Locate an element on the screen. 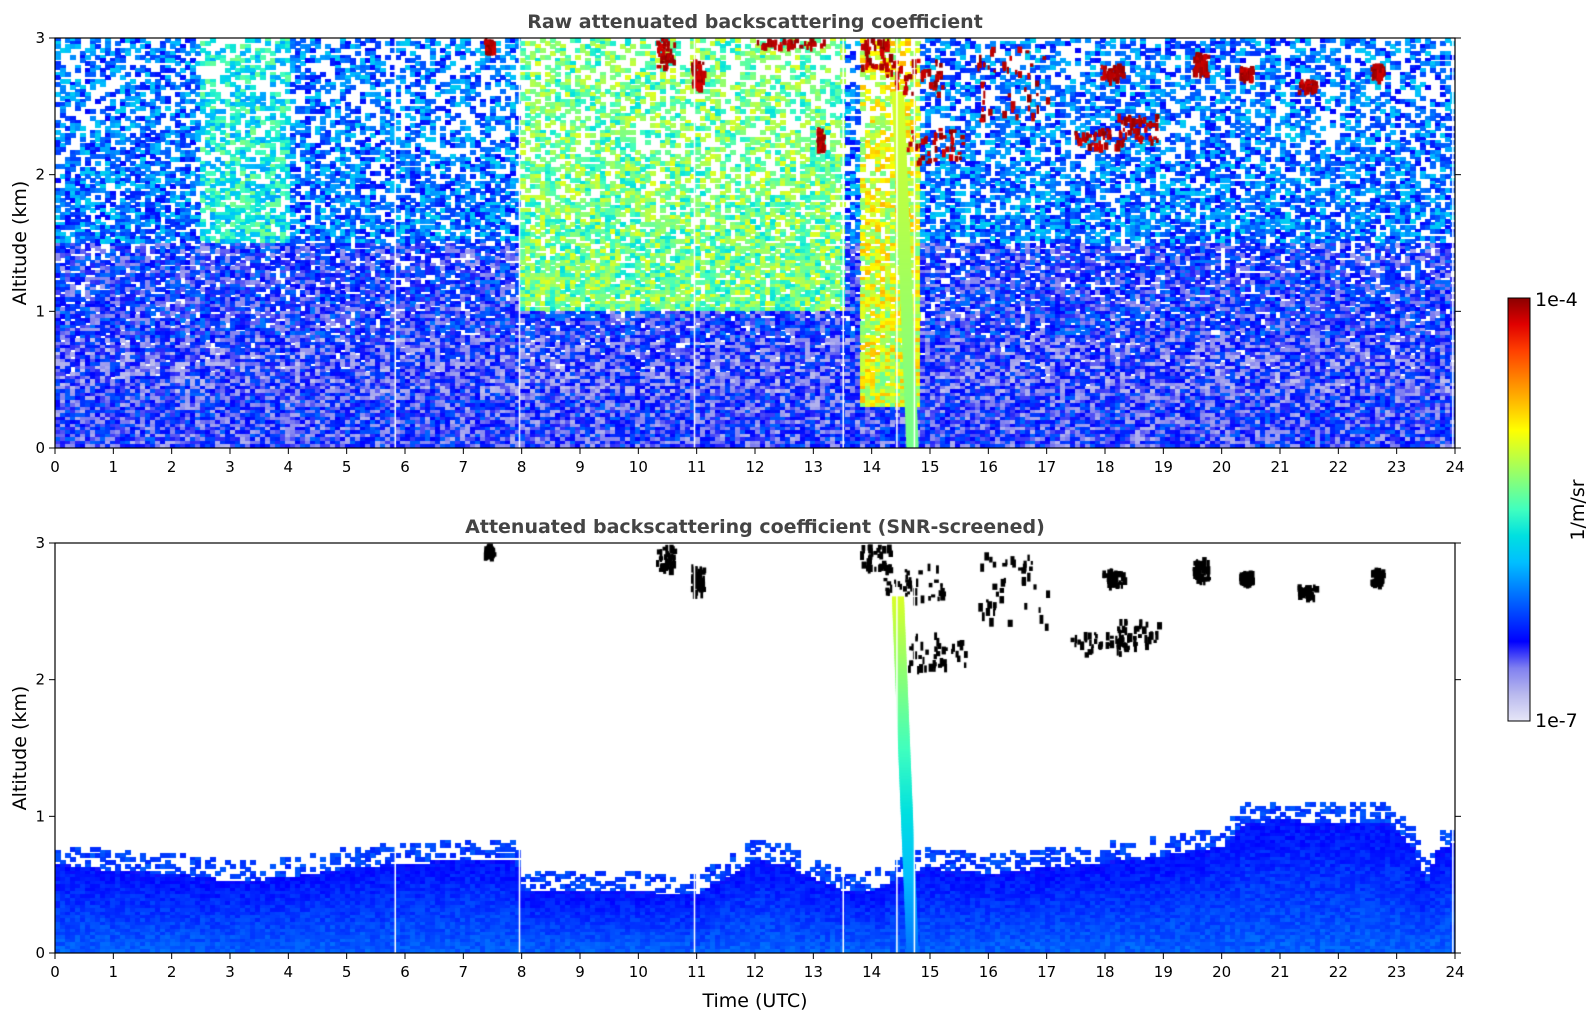  top-x-ticks: 0 1 2 3 4 5 6 7 8 9 10 11 12 13 14 15 16 17 18 19 20 21 22 23 24 is located at coordinates (757, 462).